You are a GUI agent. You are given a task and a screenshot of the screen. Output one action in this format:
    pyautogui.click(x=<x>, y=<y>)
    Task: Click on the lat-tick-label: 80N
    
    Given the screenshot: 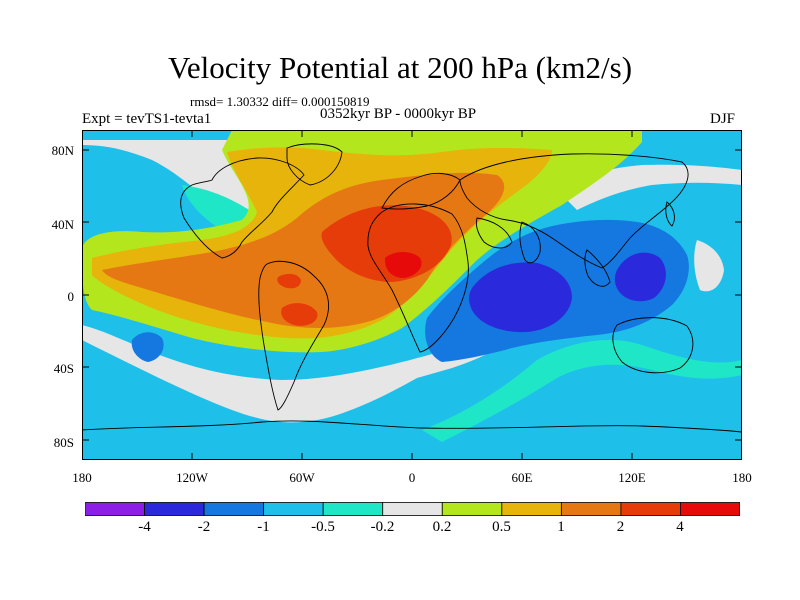 What is the action you would take?
    pyautogui.click(x=62, y=150)
    